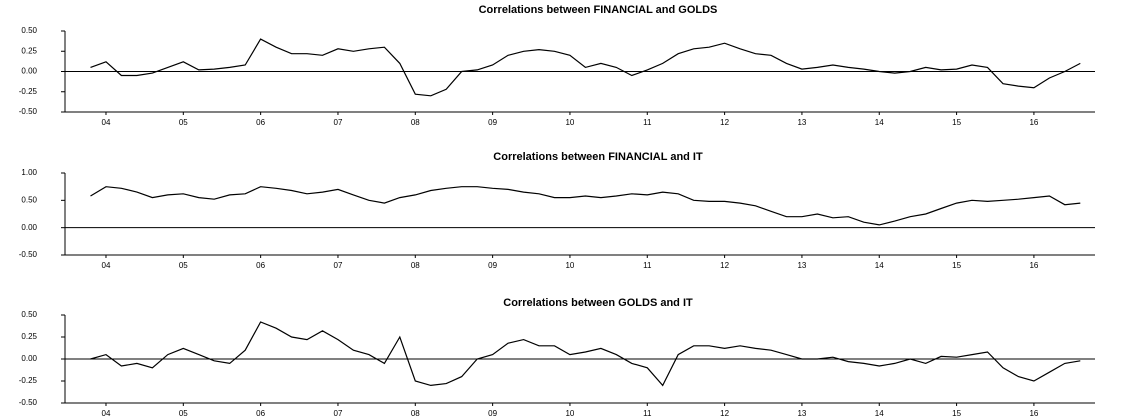  I want to click on chart-title: Correlations between FINANCIAL and GOLDS, so click(598, 10).